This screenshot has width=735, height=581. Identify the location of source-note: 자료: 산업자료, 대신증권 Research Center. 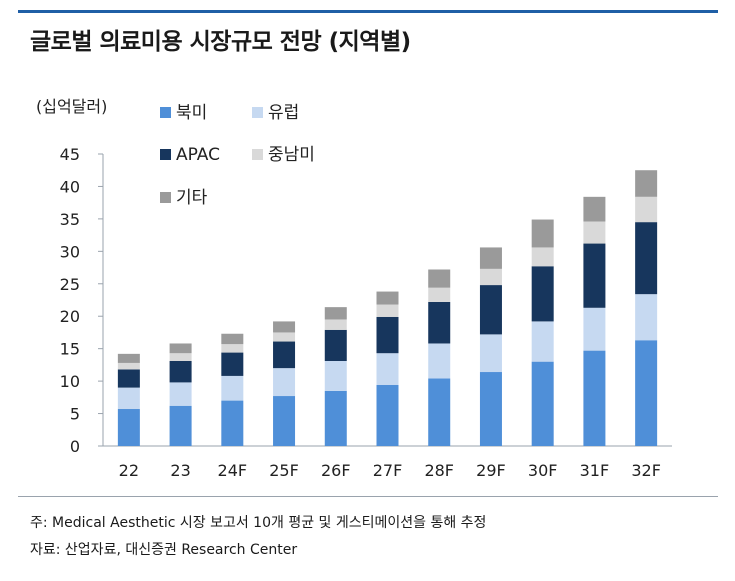
(164, 550).